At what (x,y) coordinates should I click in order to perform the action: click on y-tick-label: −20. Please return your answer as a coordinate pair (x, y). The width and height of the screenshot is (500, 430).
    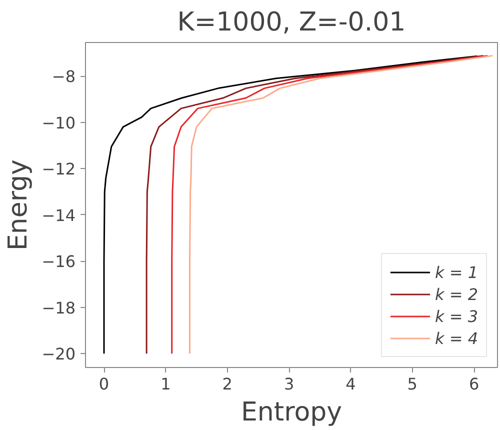
    Looking at the image, I should click on (59, 354).